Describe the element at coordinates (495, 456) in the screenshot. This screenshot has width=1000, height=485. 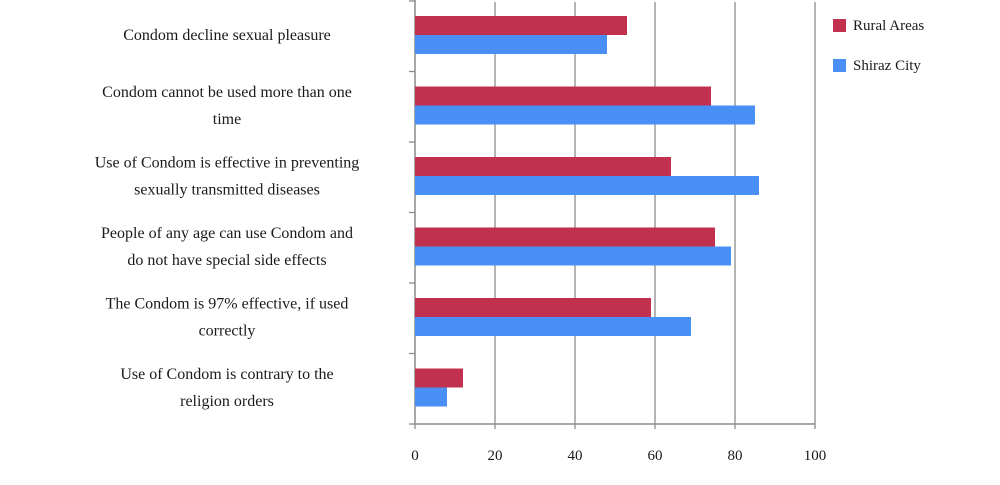
I see `x-tick-label: 20` at that location.